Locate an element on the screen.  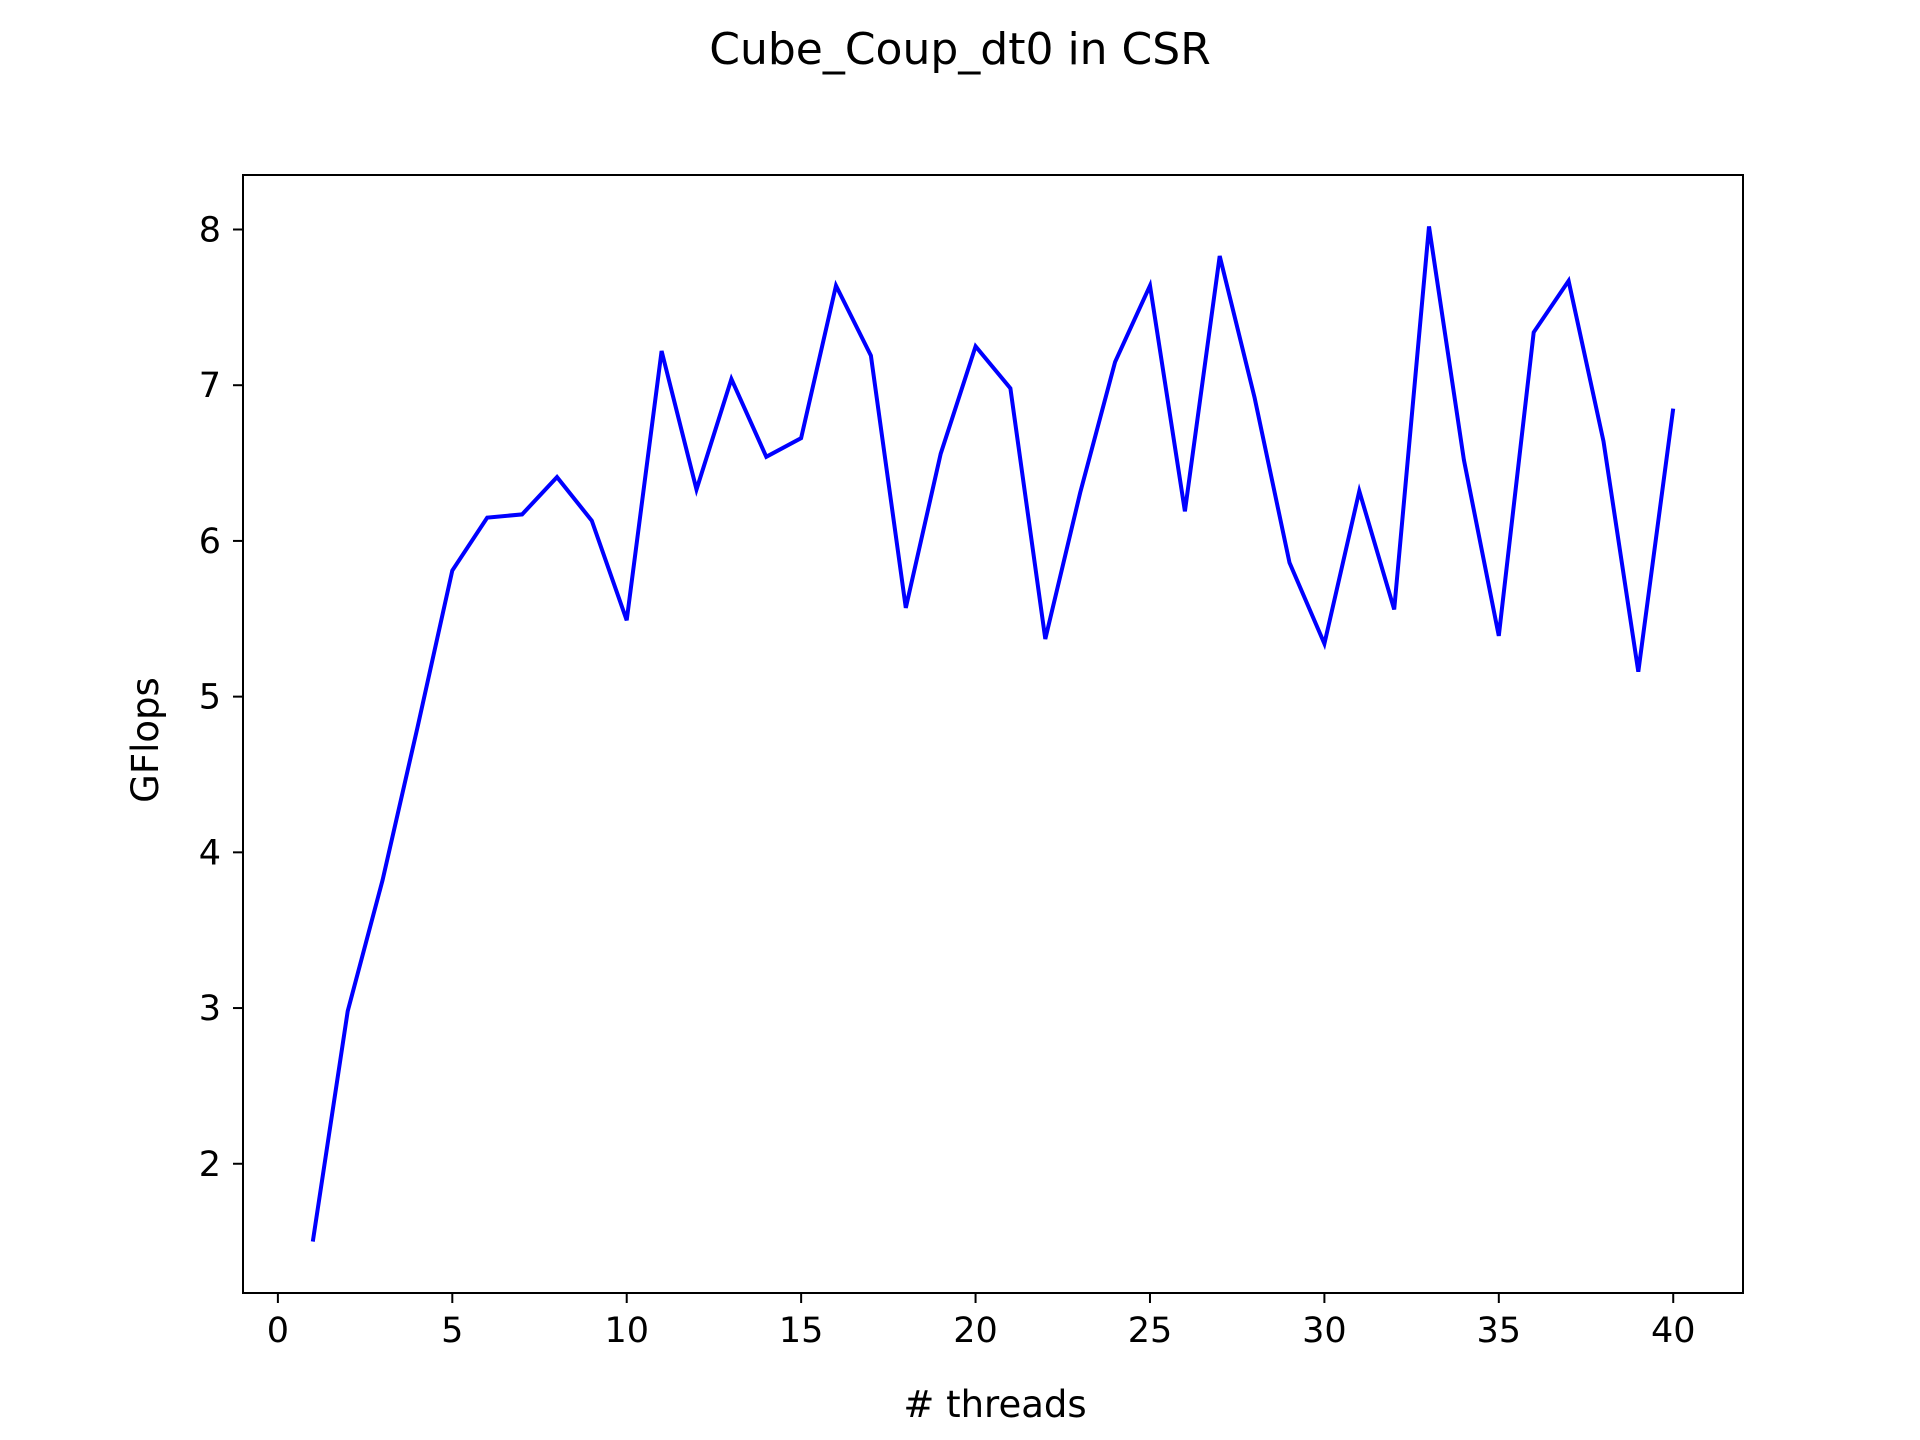
x-tick-label-40: 40 is located at coordinates (1673, 1331).